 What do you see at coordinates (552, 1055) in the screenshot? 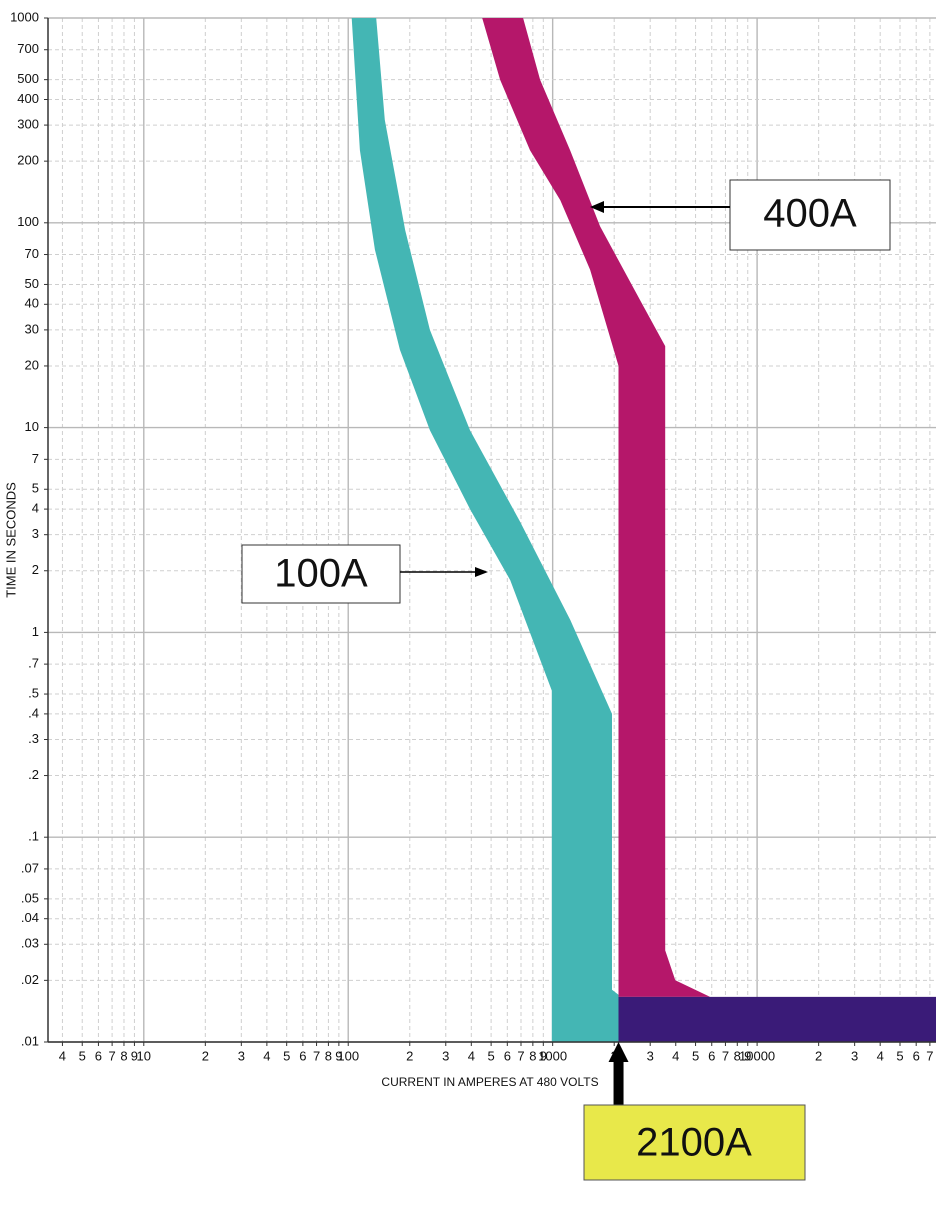
I see `x-tick-label: 1000` at bounding box center [552, 1055].